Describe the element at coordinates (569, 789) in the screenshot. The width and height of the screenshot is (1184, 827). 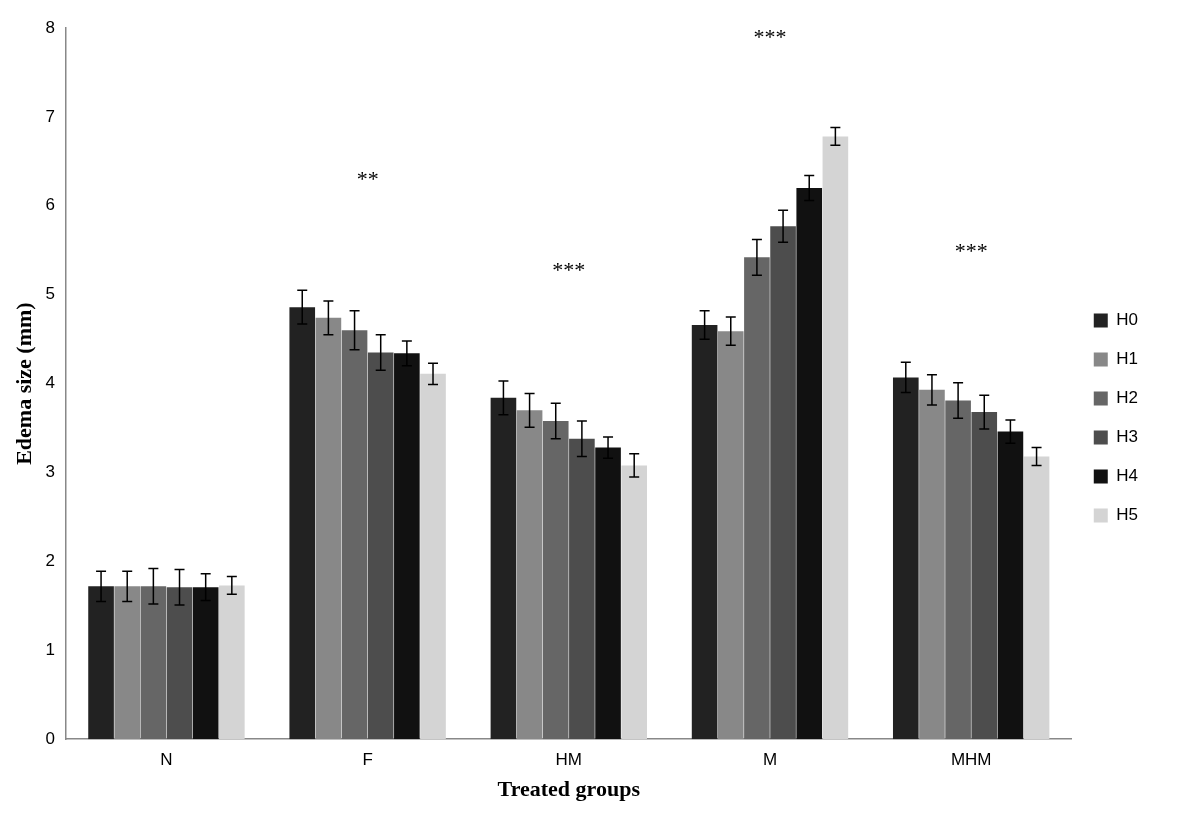
I see `x-axis-title: Treated groups` at that location.